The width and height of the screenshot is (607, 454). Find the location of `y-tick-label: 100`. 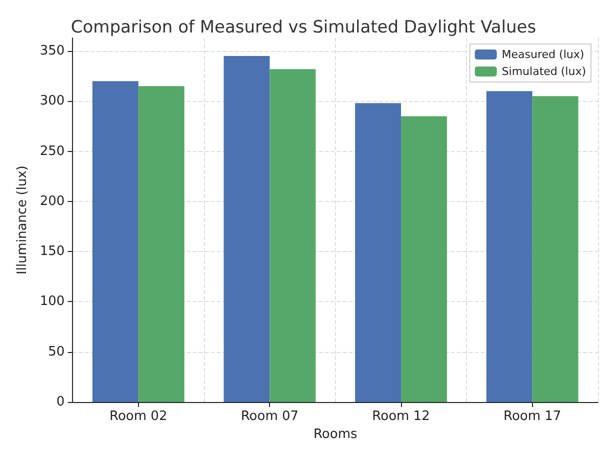

y-tick-label: 100 is located at coordinates (52, 302).